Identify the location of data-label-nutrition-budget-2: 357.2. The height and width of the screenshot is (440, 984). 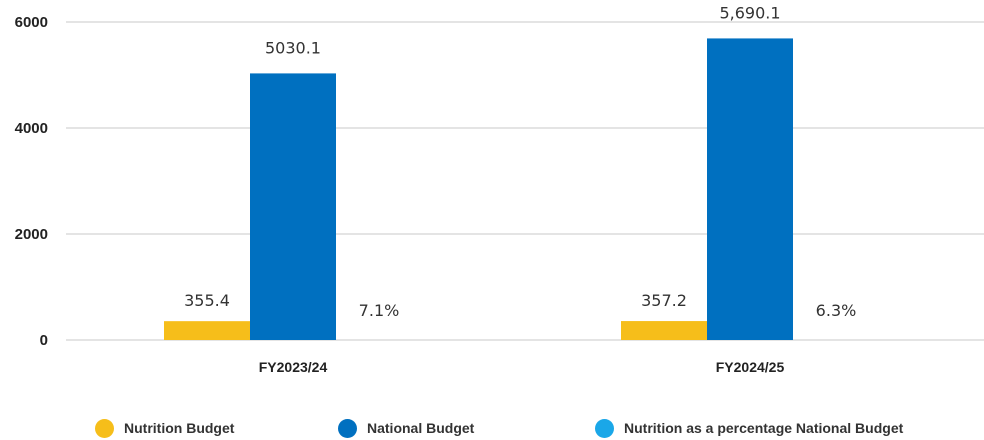
(664, 300).